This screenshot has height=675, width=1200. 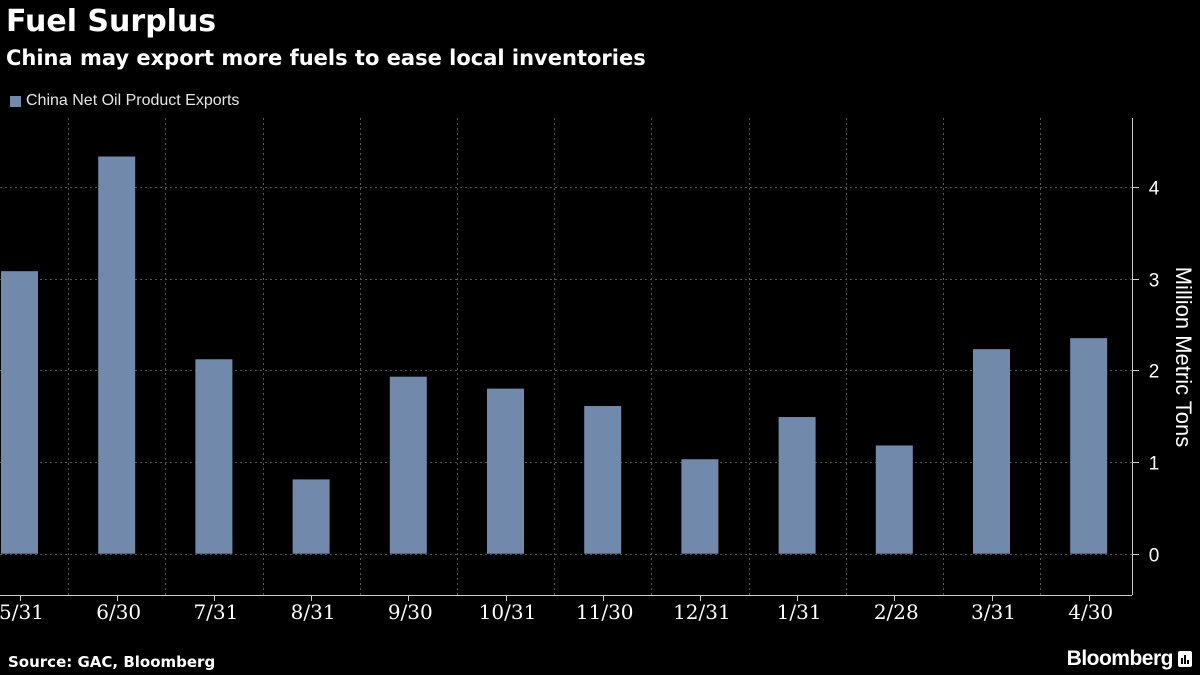 What do you see at coordinates (1120, 658) in the screenshot?
I see `brand-name: Bloomberg` at bounding box center [1120, 658].